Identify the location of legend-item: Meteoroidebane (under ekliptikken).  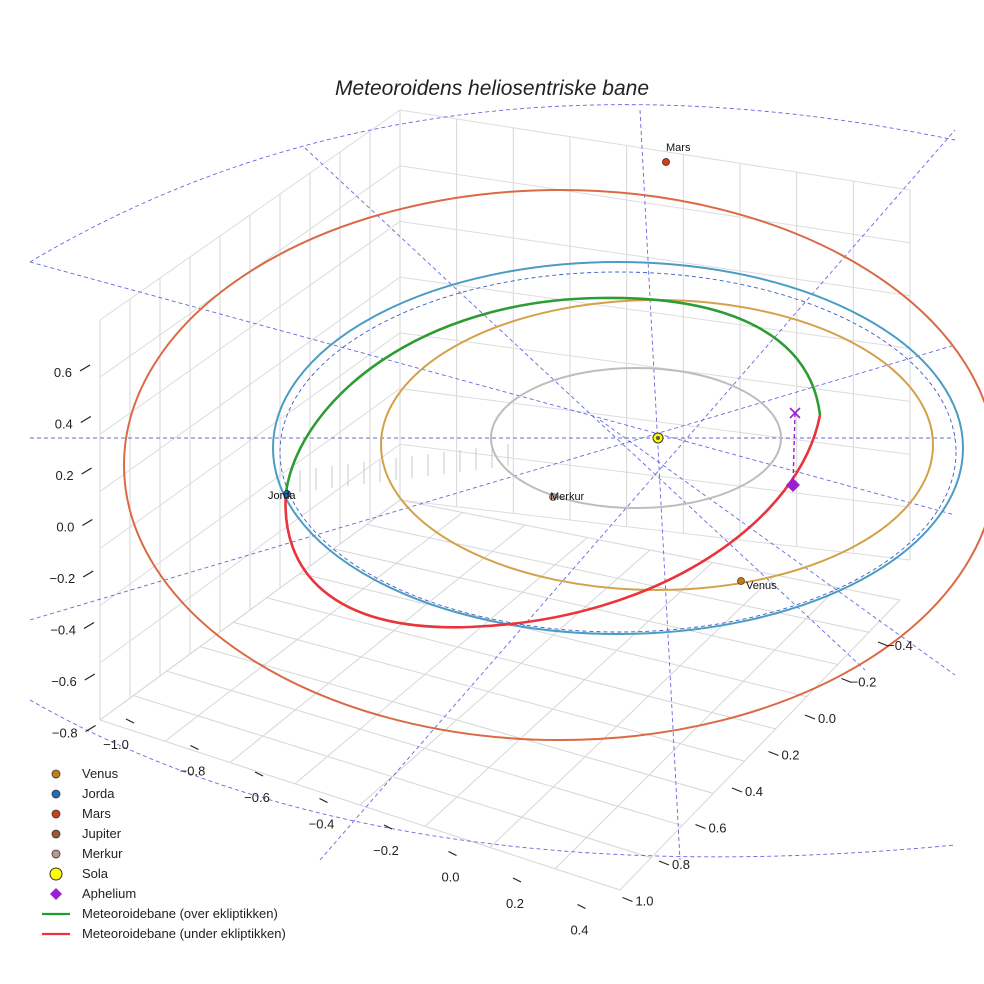
(164, 933).